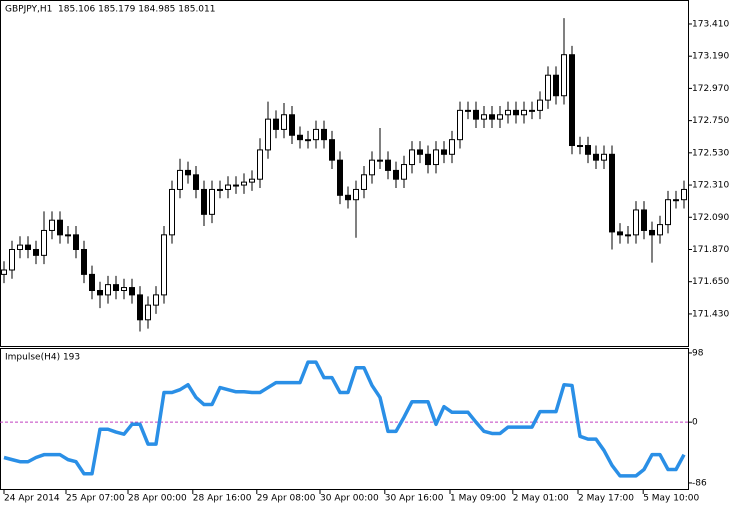  Describe the element at coordinates (710, 89) in the screenshot. I see `y-tick-label: 172.970` at that location.